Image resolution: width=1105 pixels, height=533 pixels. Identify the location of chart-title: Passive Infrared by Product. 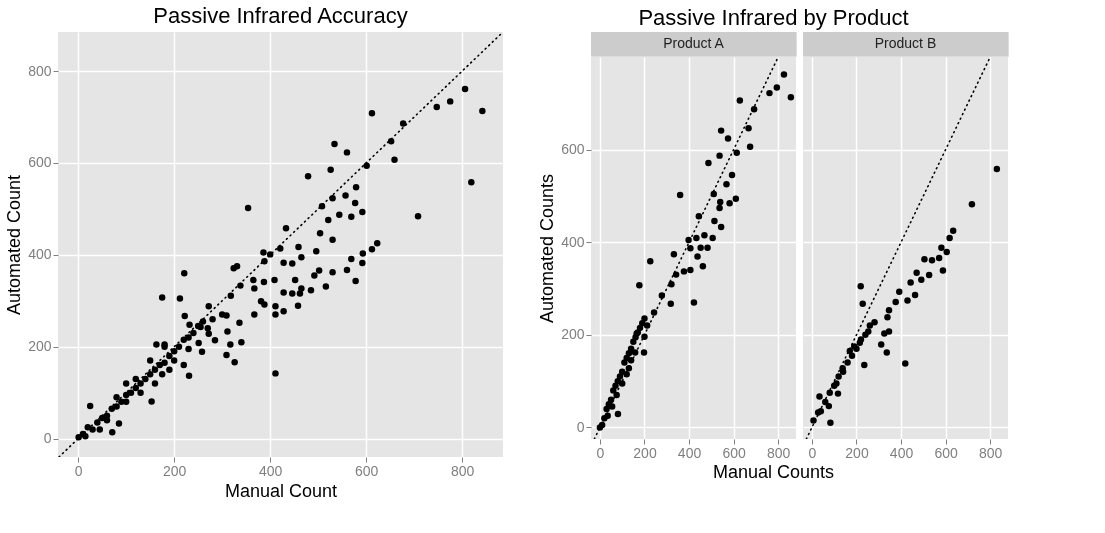
(773, 17).